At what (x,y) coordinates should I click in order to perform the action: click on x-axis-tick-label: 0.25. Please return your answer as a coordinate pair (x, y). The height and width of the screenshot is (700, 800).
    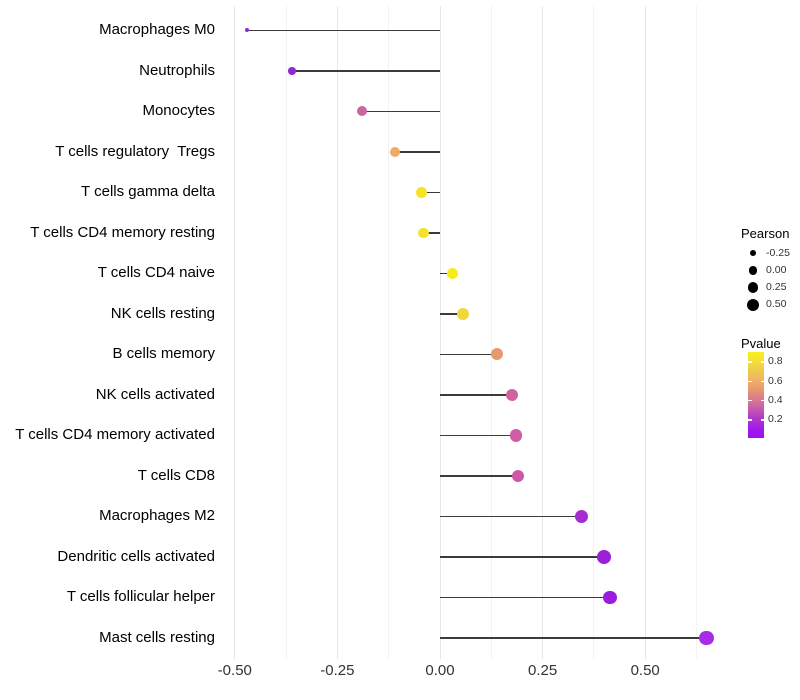
    Looking at the image, I should click on (542, 670).